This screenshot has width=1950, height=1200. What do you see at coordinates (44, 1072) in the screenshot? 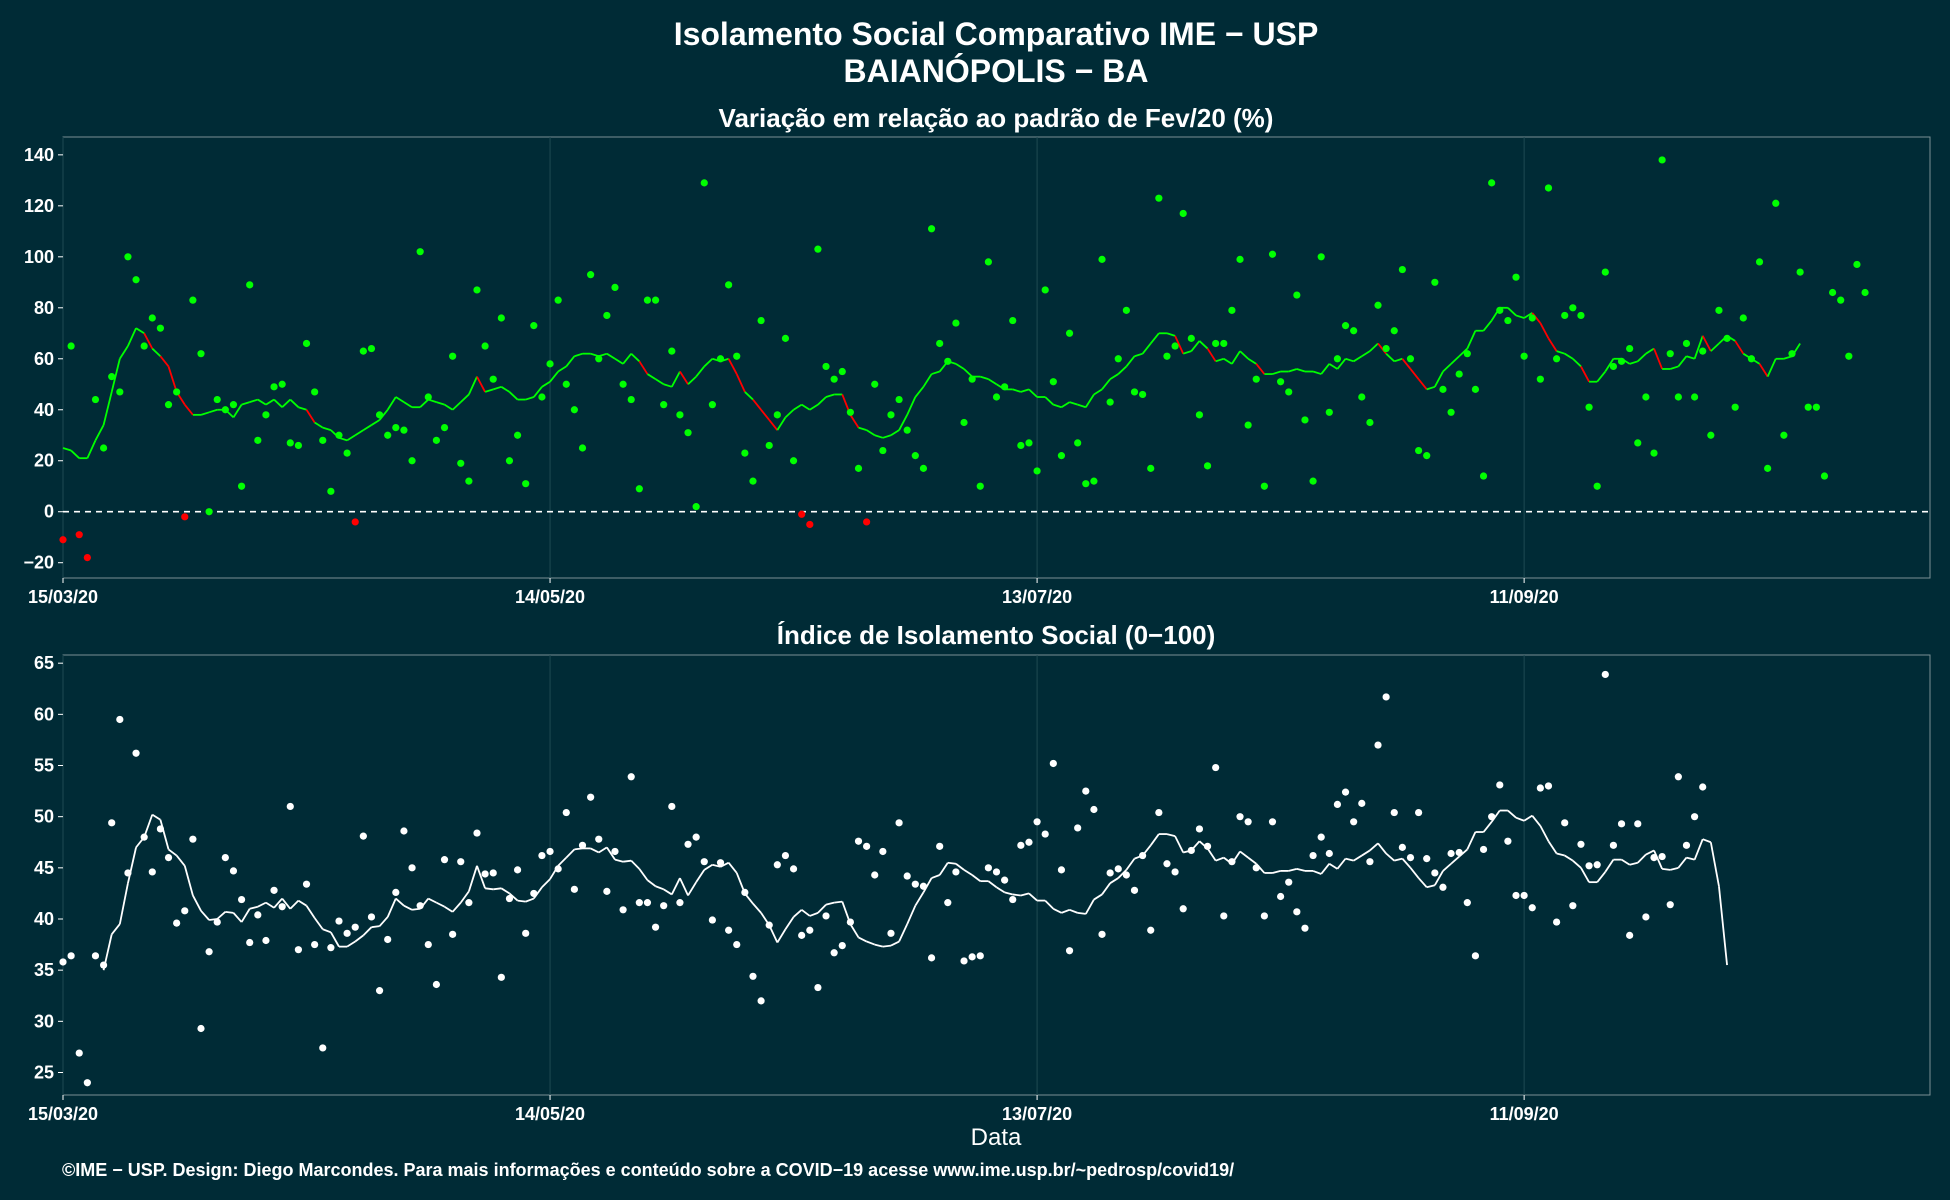
I see `y-tick-label: 25` at bounding box center [44, 1072].